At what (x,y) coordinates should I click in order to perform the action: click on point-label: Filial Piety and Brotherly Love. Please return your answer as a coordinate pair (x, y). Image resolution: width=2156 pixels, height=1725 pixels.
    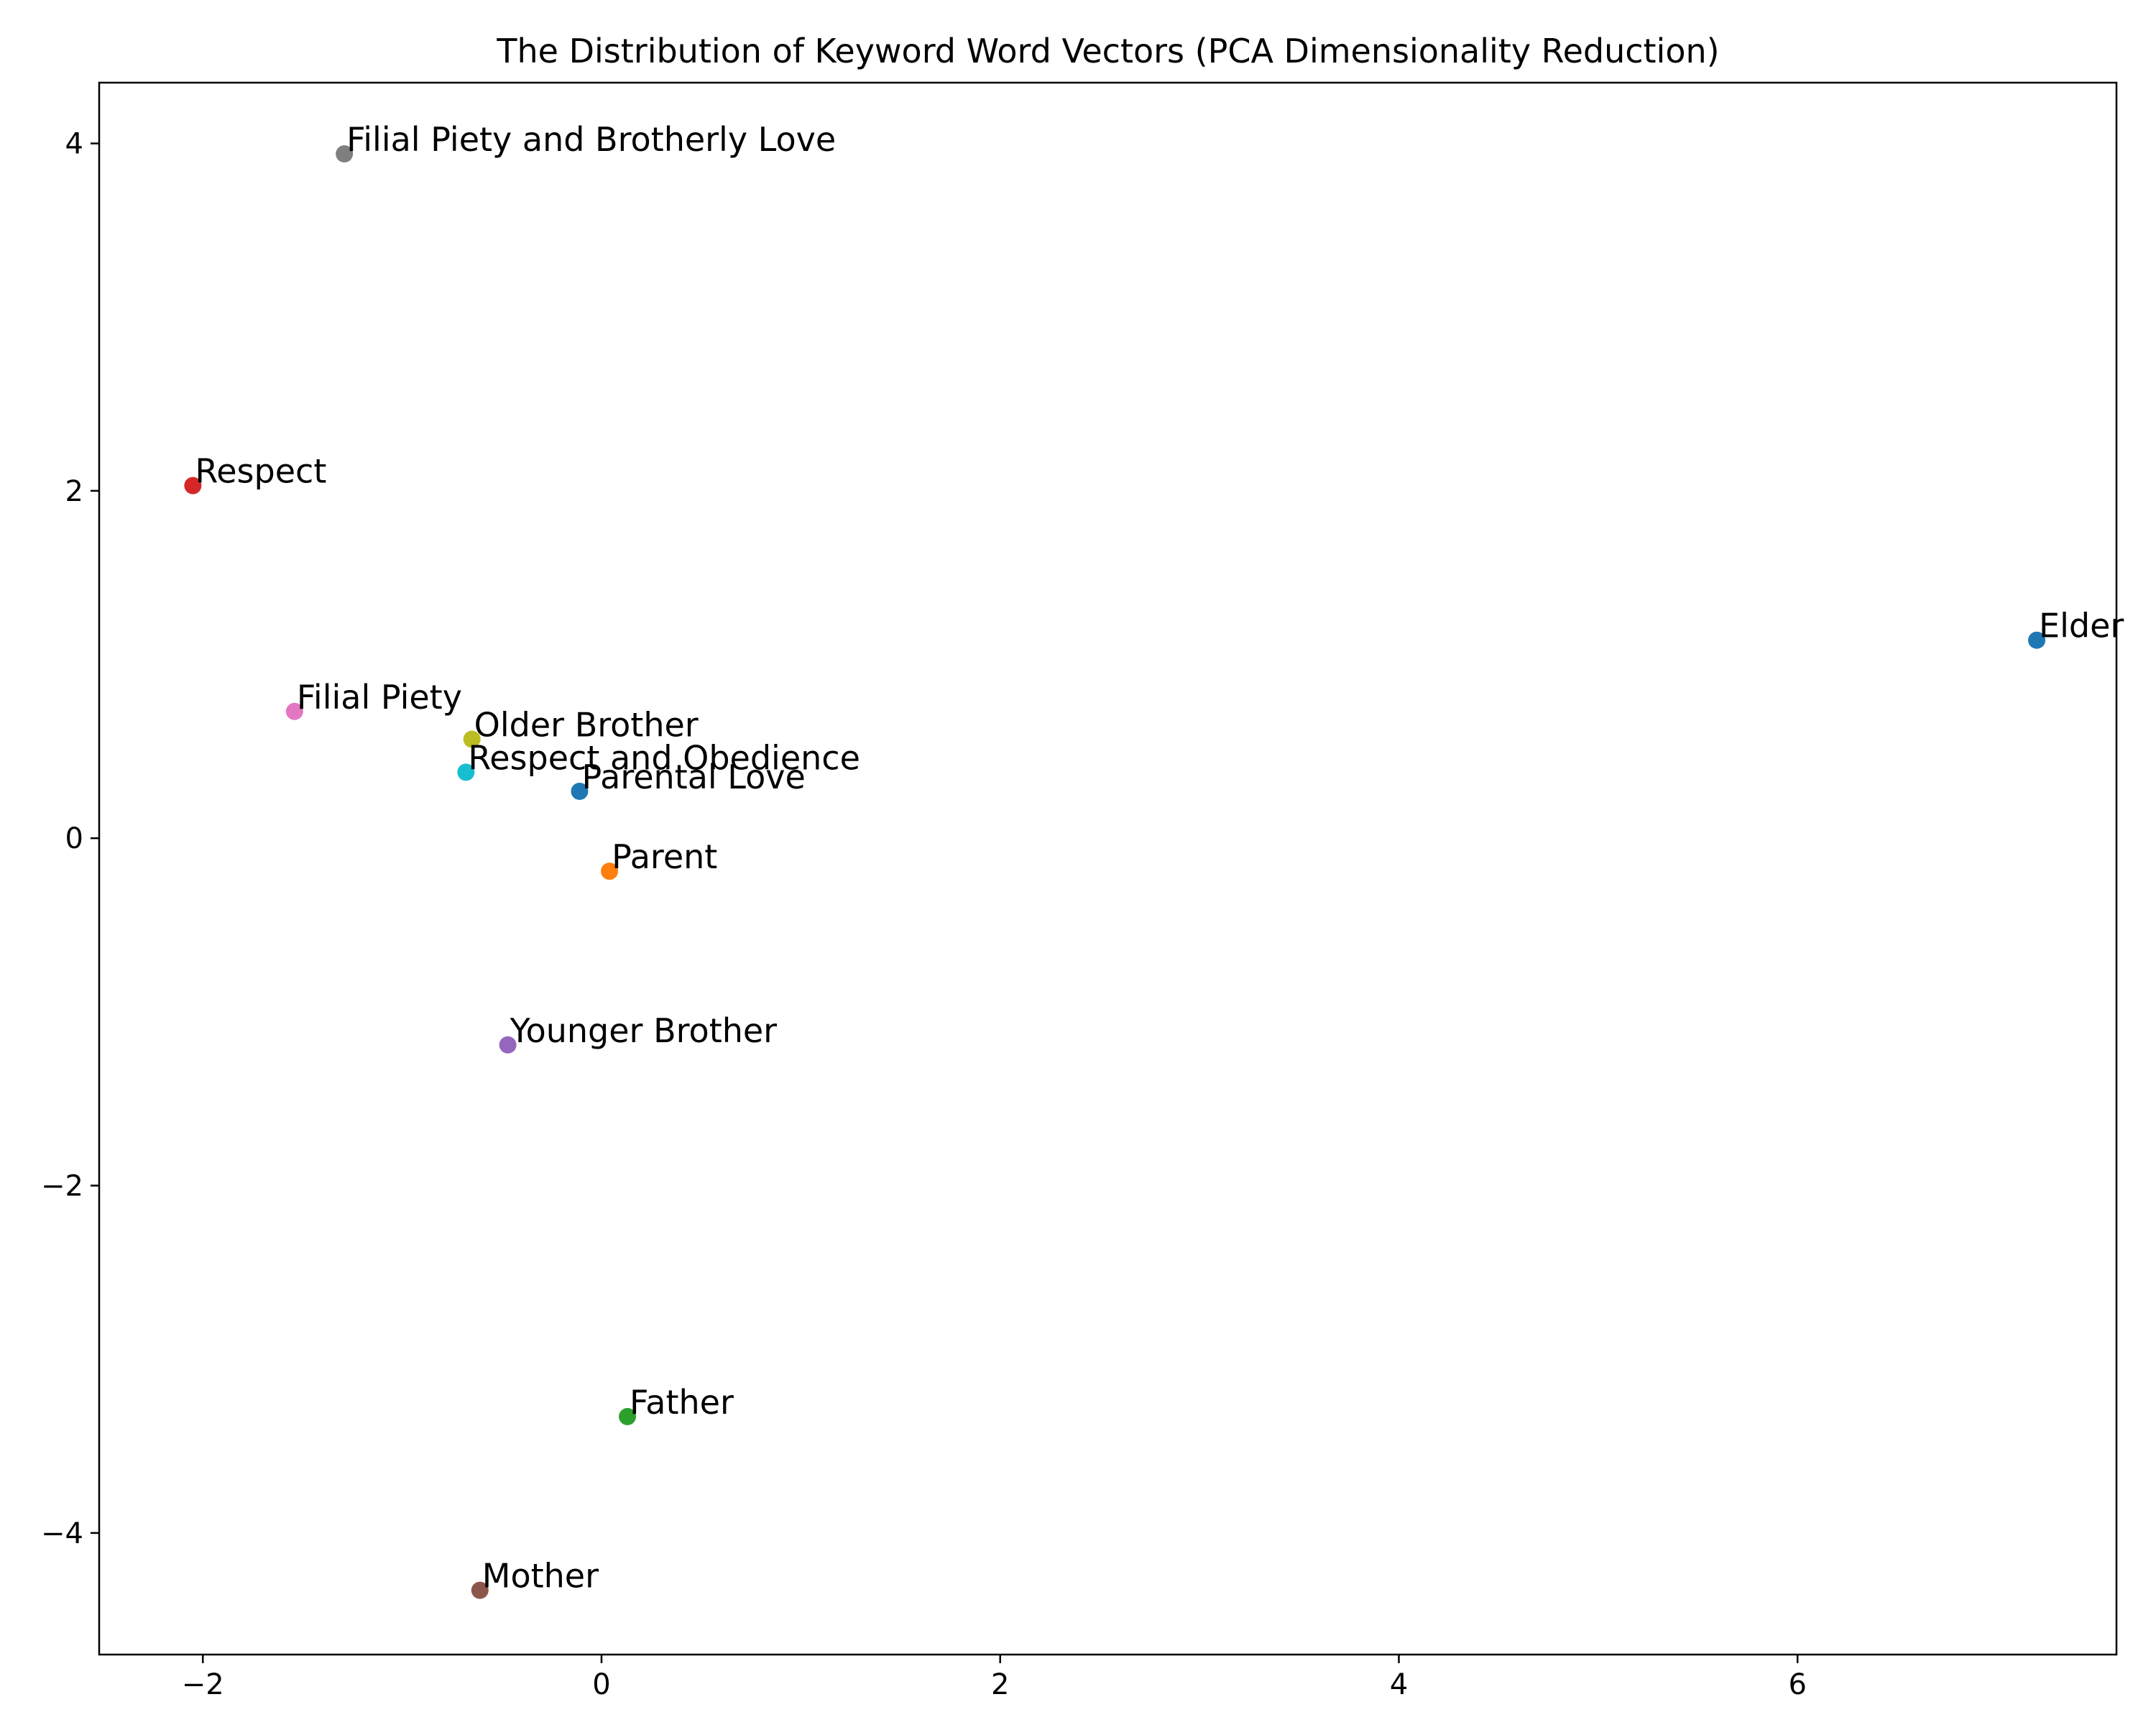
    Looking at the image, I should click on (591, 139).